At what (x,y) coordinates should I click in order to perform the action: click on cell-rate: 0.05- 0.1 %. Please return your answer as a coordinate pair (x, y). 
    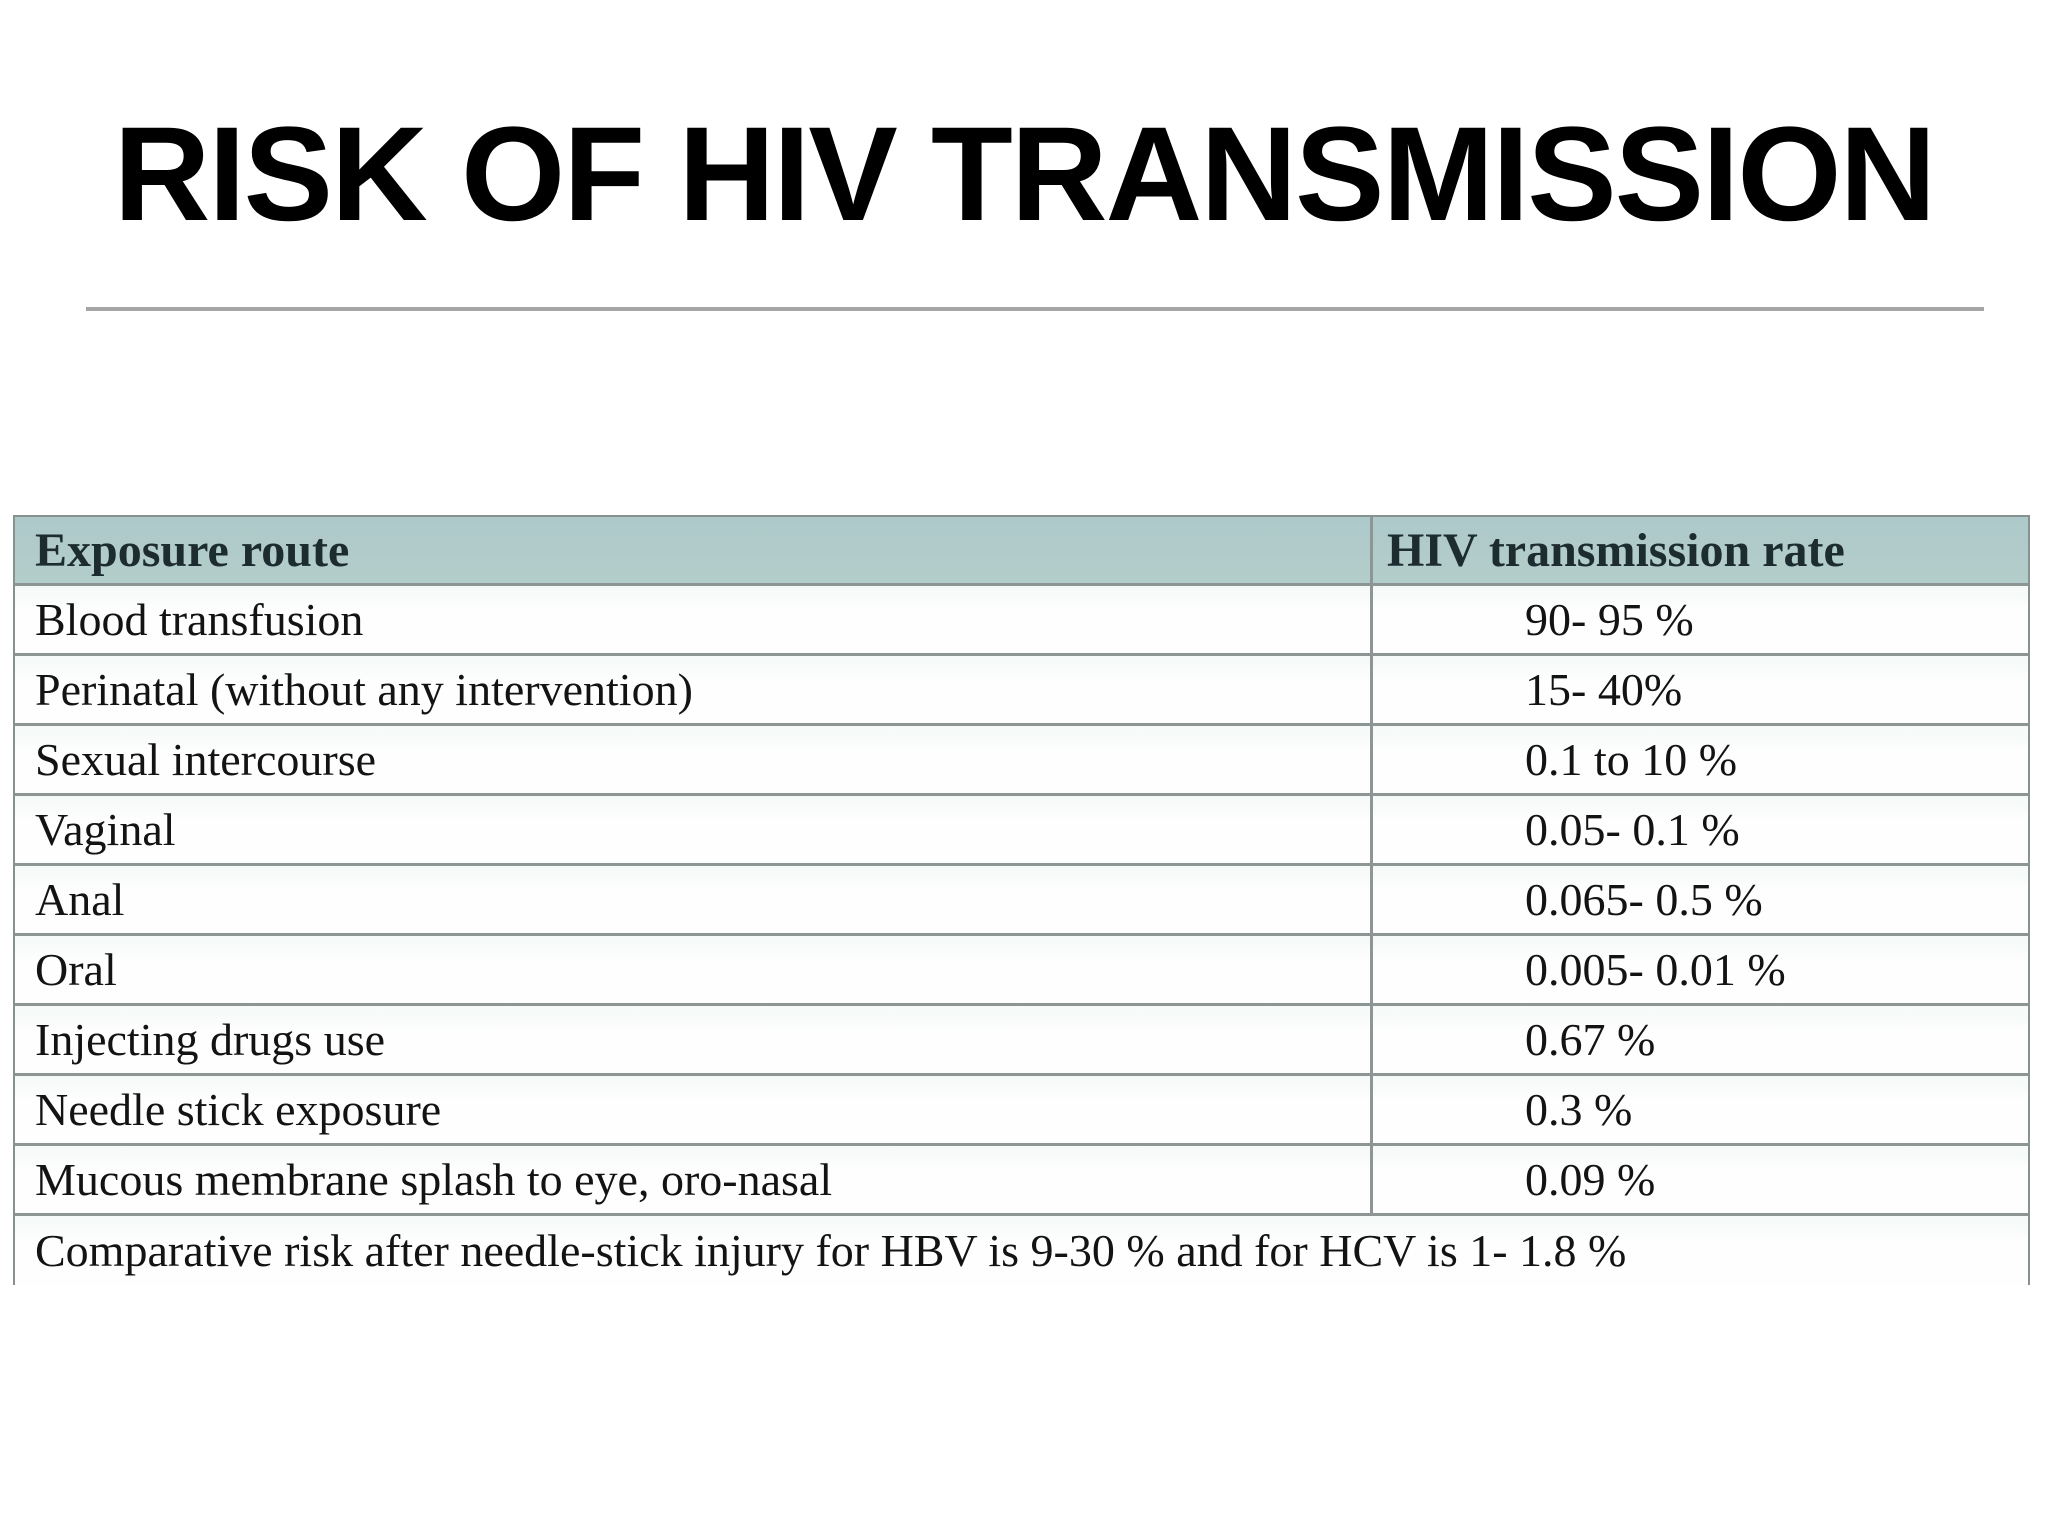
    Looking at the image, I should click on (1699, 829).